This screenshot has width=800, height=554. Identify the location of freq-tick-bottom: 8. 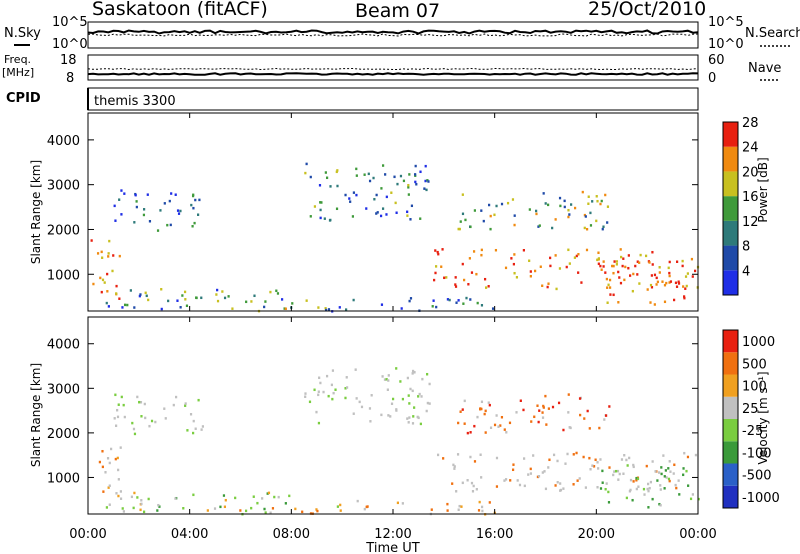
(70, 78).